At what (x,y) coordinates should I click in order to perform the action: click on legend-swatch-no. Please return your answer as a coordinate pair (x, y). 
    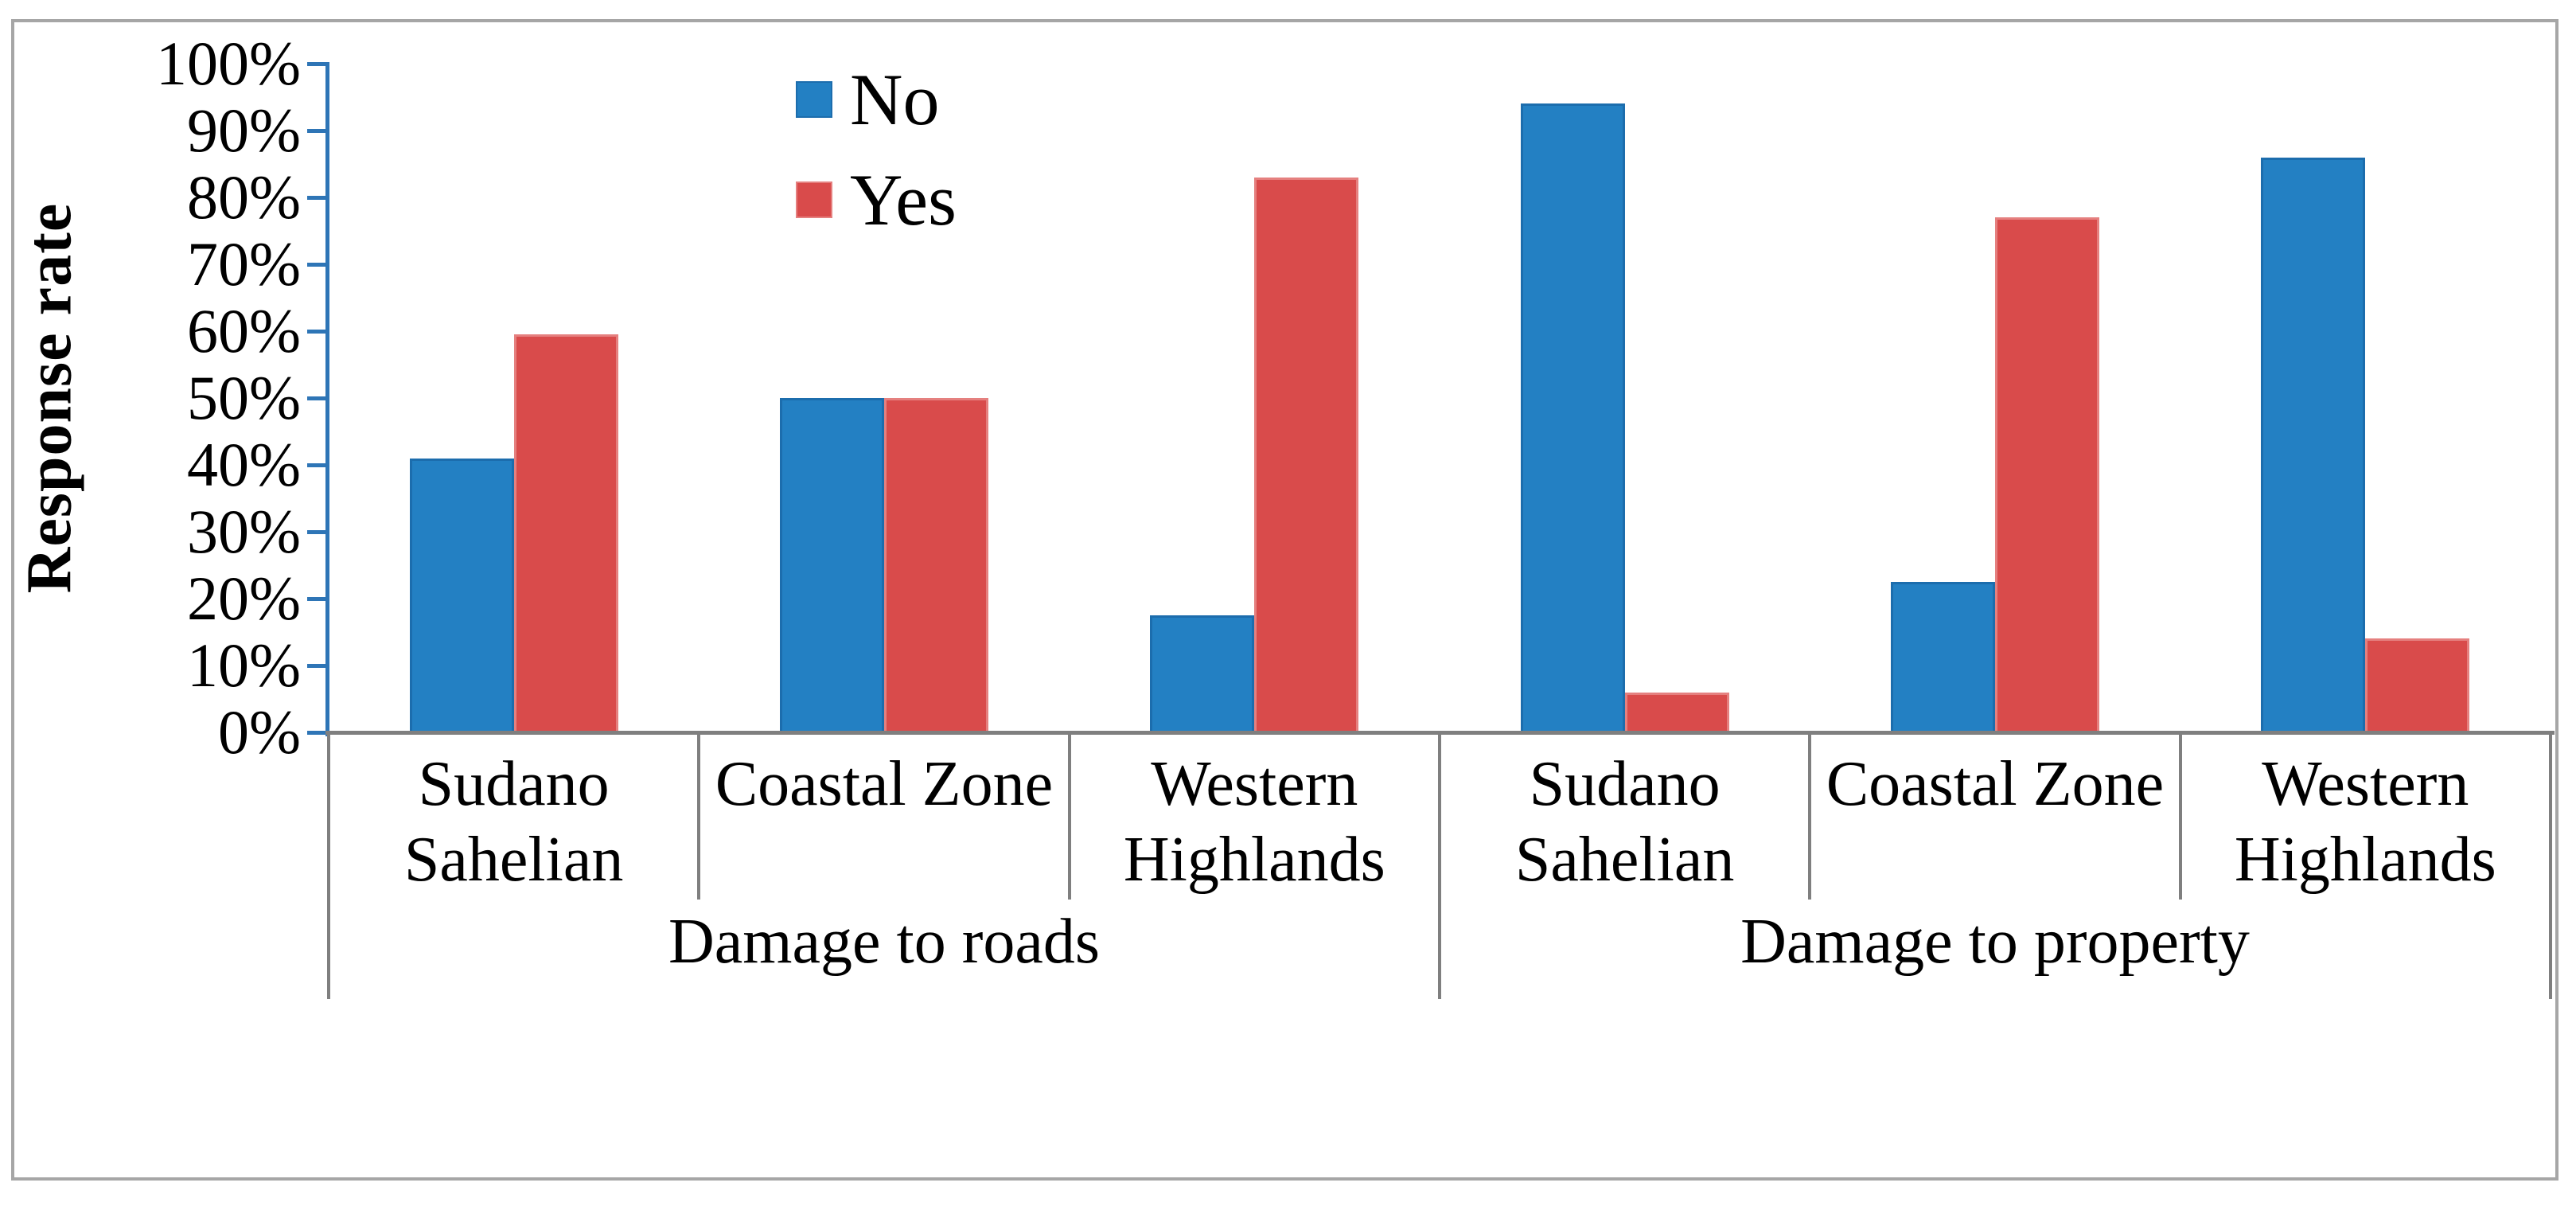
    Looking at the image, I should click on (814, 100).